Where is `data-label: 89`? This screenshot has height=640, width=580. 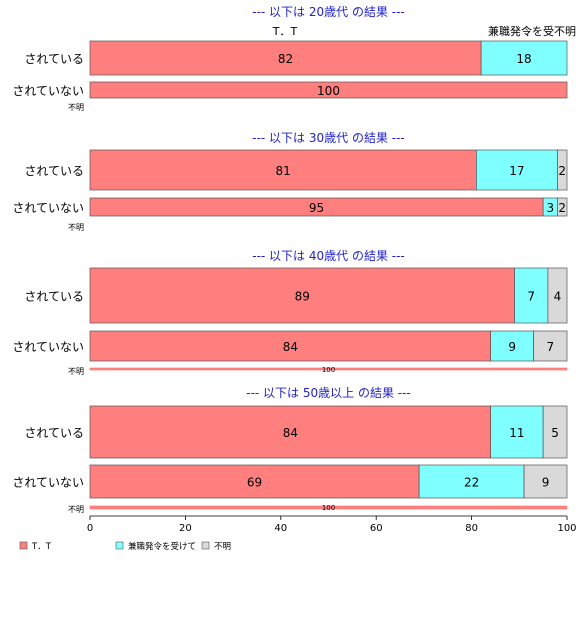
data-label: 89 is located at coordinates (302, 297).